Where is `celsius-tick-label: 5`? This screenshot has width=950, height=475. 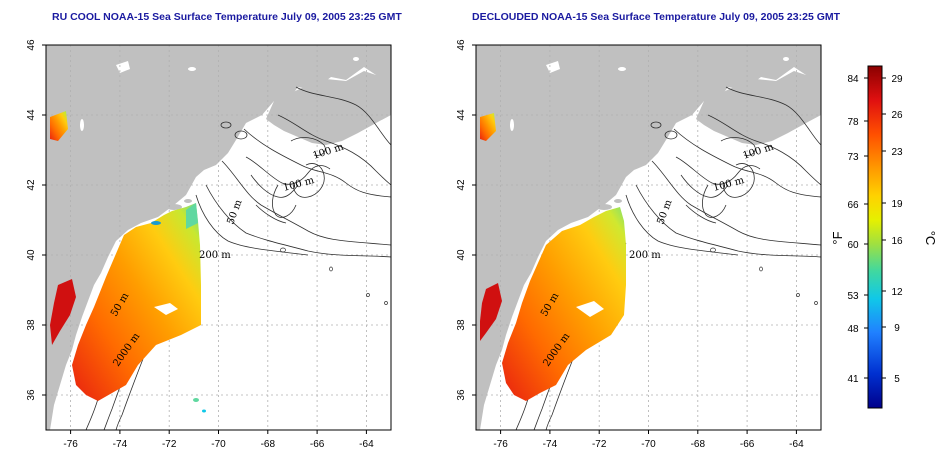
celsius-tick-label: 5 is located at coordinates (897, 379).